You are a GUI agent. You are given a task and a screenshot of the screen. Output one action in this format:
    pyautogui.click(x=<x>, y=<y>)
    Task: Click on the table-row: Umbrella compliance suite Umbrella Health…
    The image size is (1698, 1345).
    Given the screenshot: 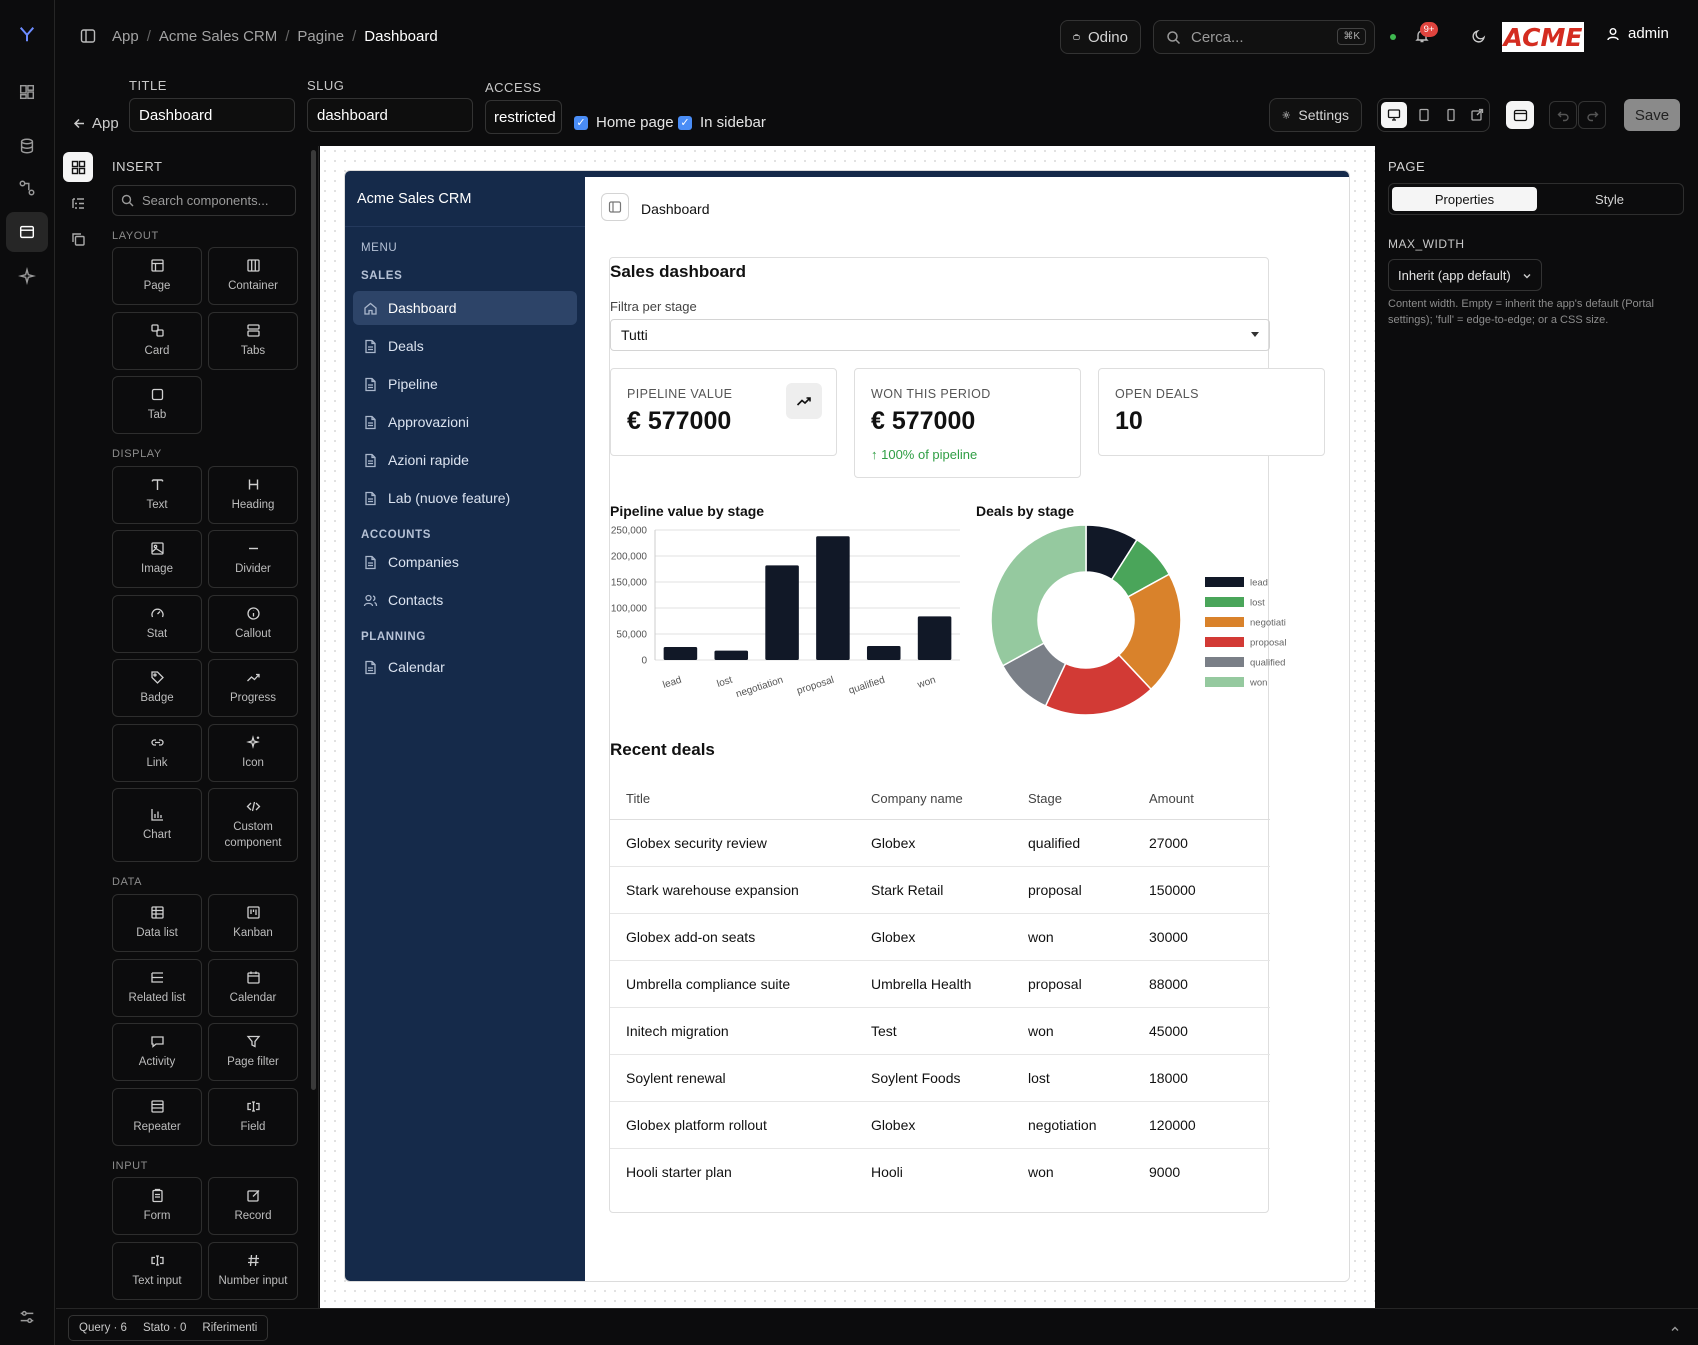 What is the action you would take?
    pyautogui.click(x=940, y=984)
    